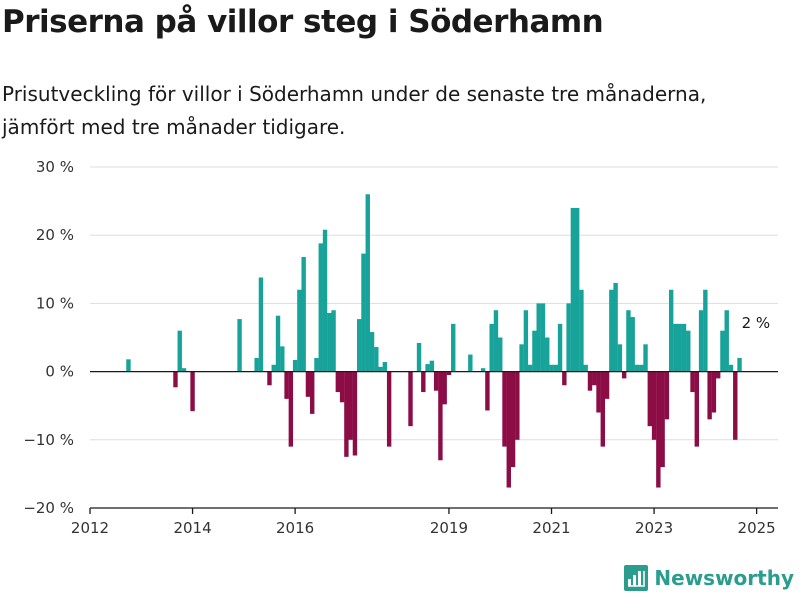 Image resolution: width=800 pixels, height=600 pixels. Describe the element at coordinates (551, 528) in the screenshot. I see `x-tick-label: 2021` at that location.